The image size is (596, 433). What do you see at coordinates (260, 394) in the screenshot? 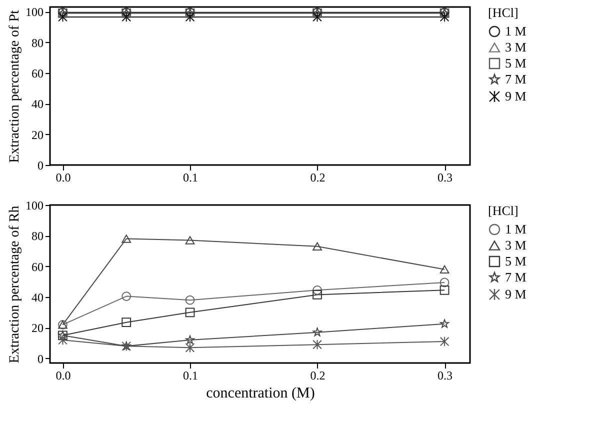
I see `x-axis-title: concentration (M)` at bounding box center [260, 394].